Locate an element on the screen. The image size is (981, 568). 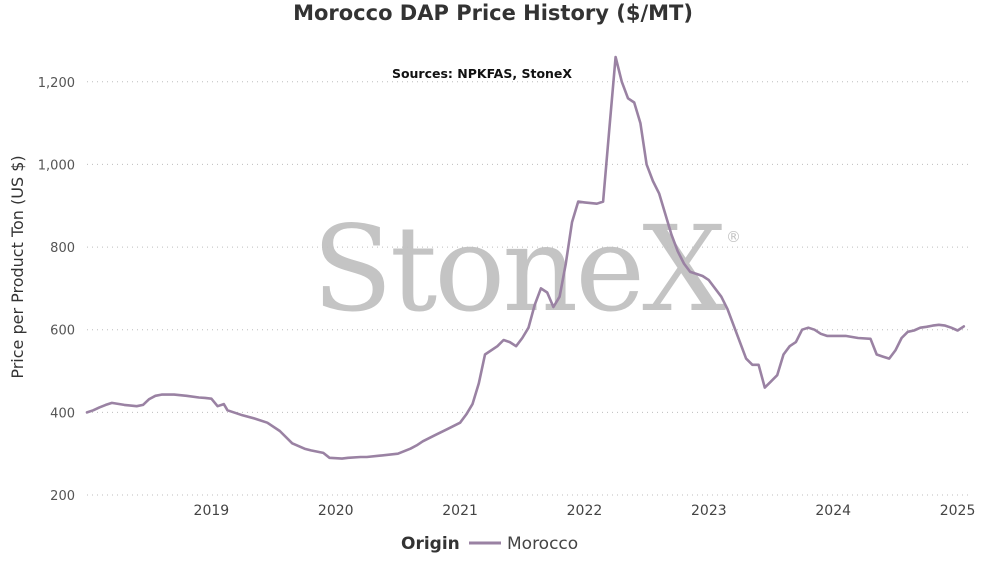
x-tick-label: 2025 is located at coordinates (958, 511).